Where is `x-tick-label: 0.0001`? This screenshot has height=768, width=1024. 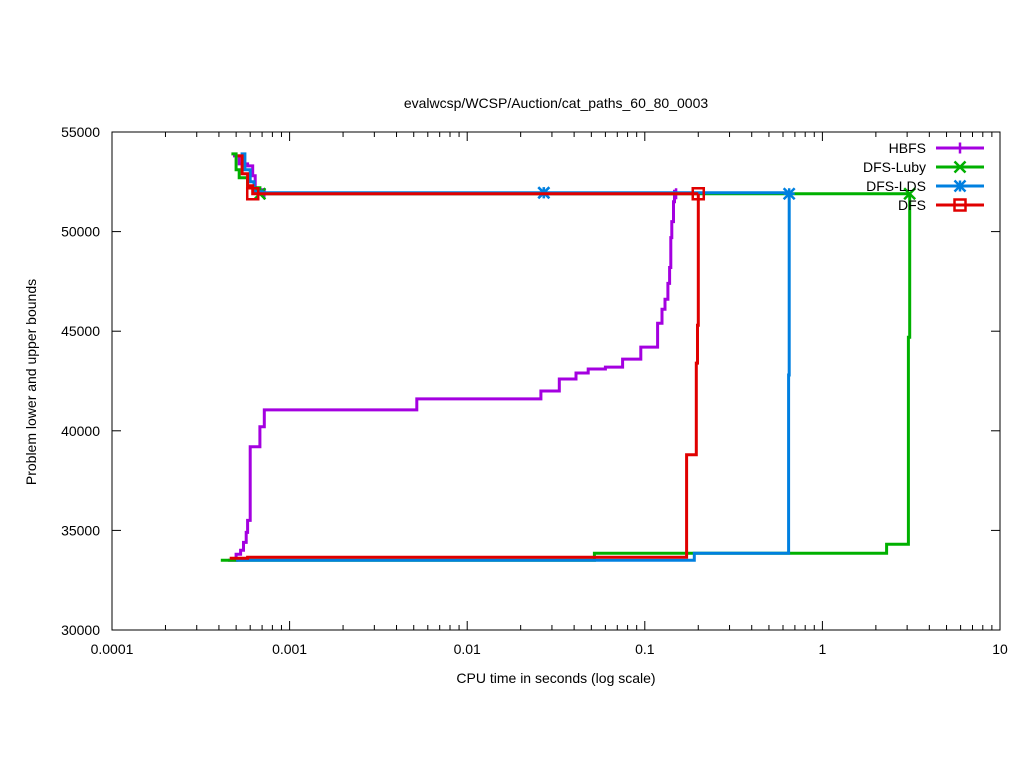 x-tick-label: 0.0001 is located at coordinates (112, 649).